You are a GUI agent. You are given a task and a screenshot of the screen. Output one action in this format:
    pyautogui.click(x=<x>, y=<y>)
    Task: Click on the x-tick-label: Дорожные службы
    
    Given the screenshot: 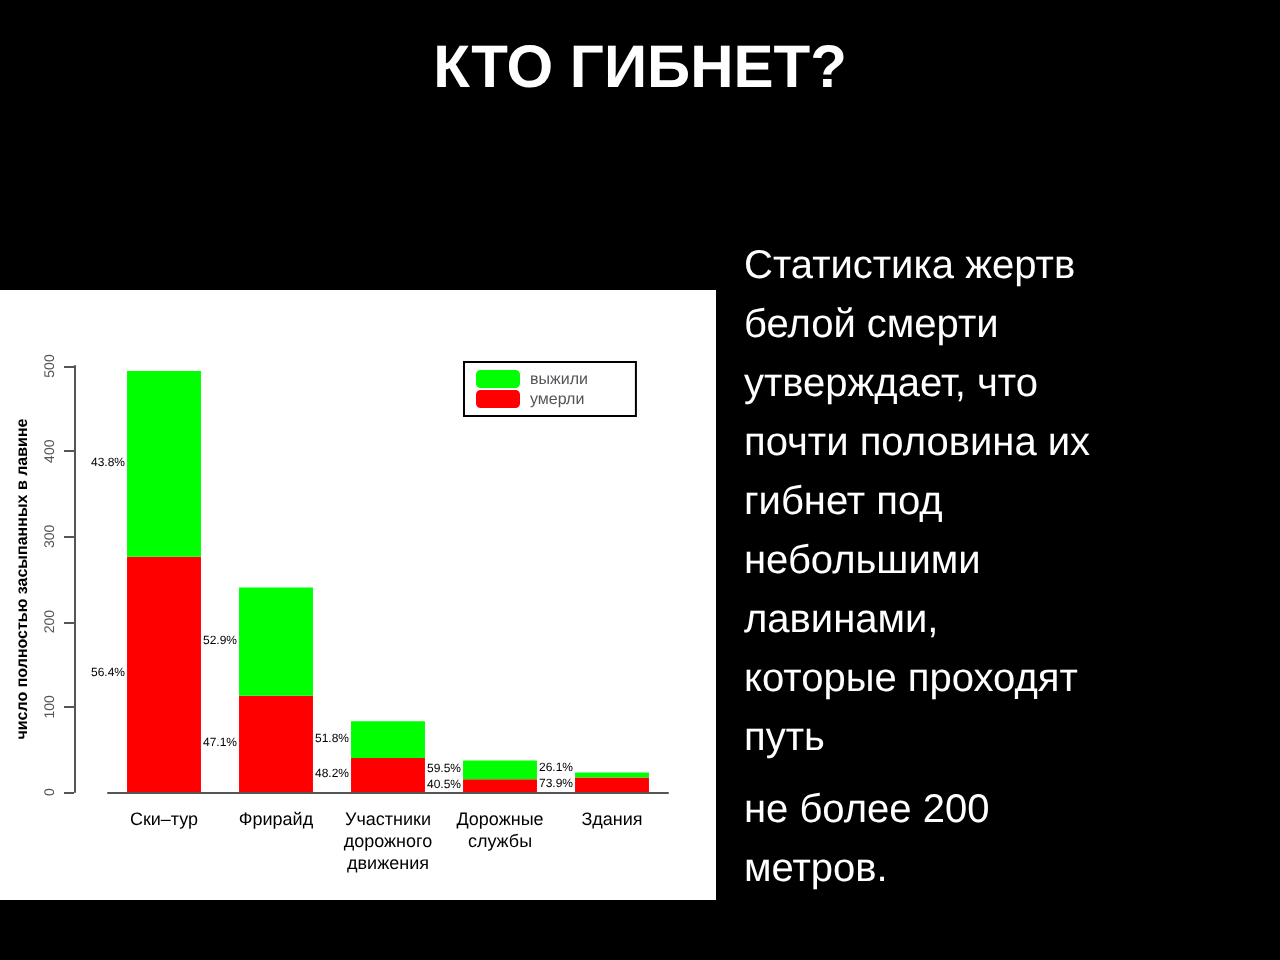 What is the action you would take?
    pyautogui.click(x=500, y=830)
    